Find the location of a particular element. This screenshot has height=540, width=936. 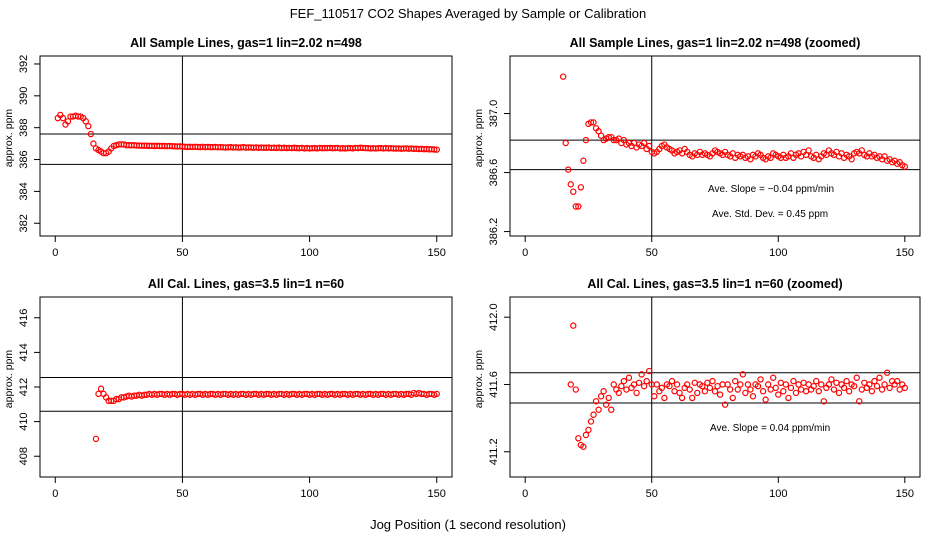

annotation-text: Ave. Std. Dev. = 0.45 ppm is located at coordinates (770, 214).